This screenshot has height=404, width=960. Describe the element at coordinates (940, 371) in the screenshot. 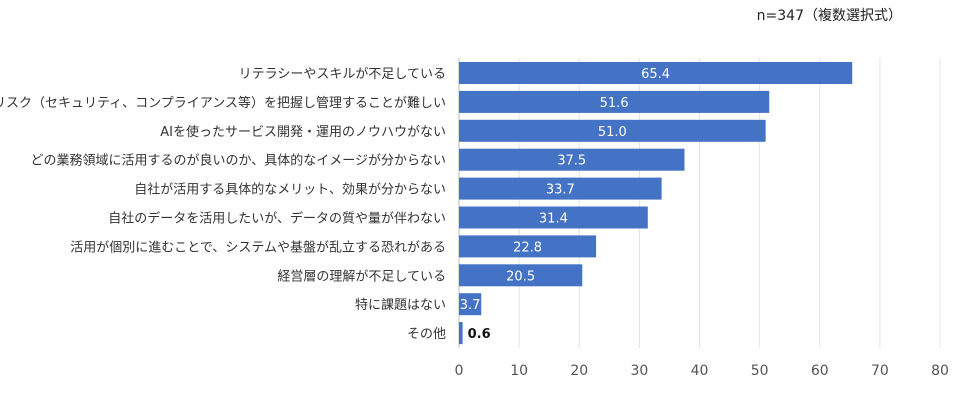

I see `x-tick-label: 80` at that location.